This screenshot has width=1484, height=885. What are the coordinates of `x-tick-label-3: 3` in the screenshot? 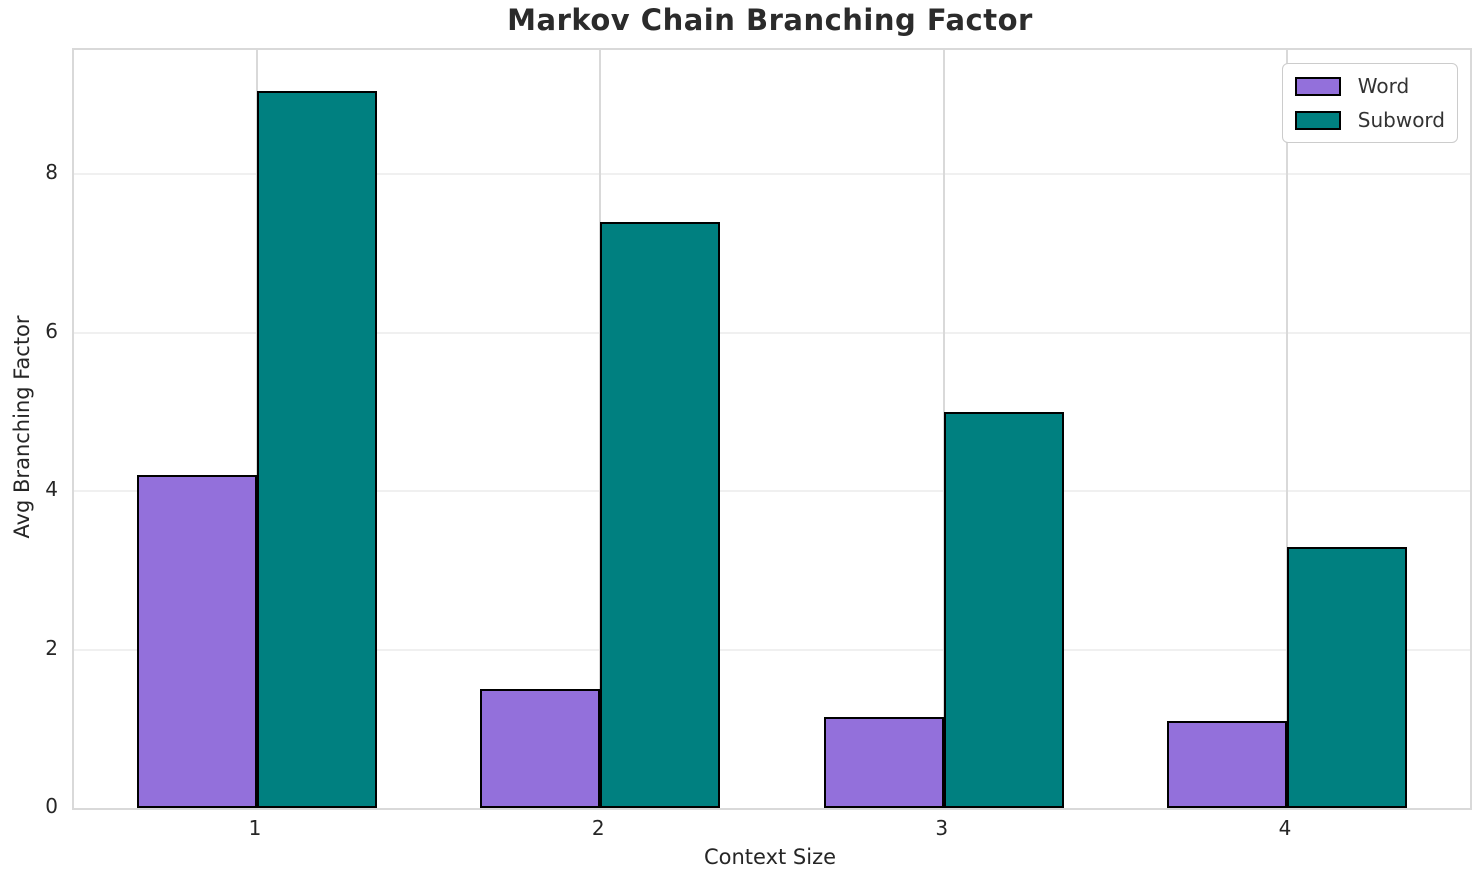 It's located at (942, 828).